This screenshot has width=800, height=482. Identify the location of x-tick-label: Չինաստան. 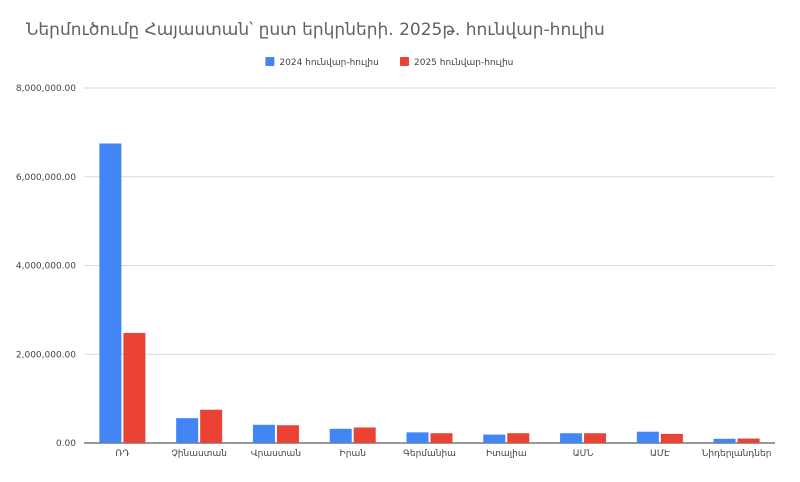
(199, 454).